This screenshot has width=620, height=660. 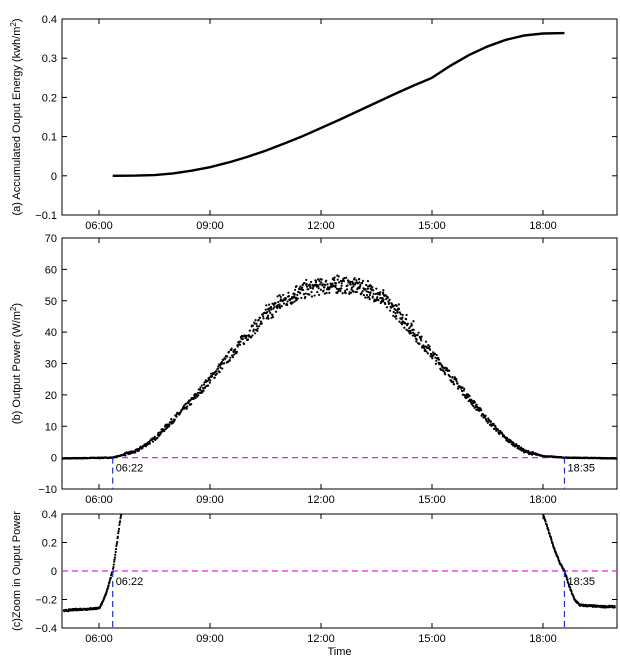 I want to click on y-tick-label: 70, so click(x=51, y=239).